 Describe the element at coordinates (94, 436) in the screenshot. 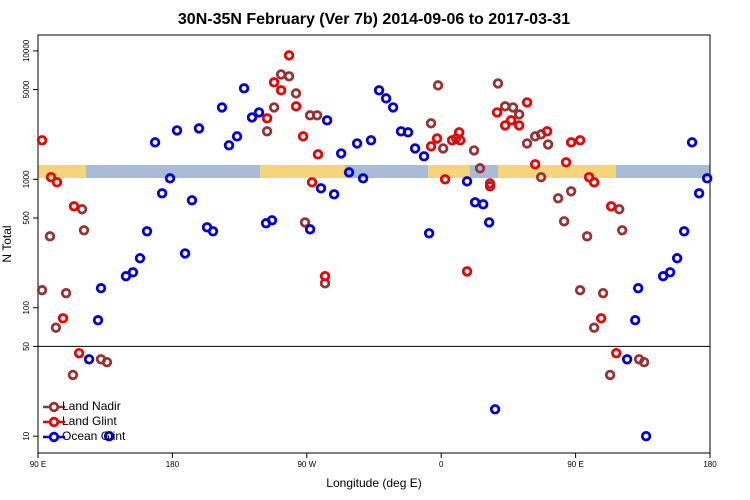

I see `legend-label: Ocean Glint` at that location.